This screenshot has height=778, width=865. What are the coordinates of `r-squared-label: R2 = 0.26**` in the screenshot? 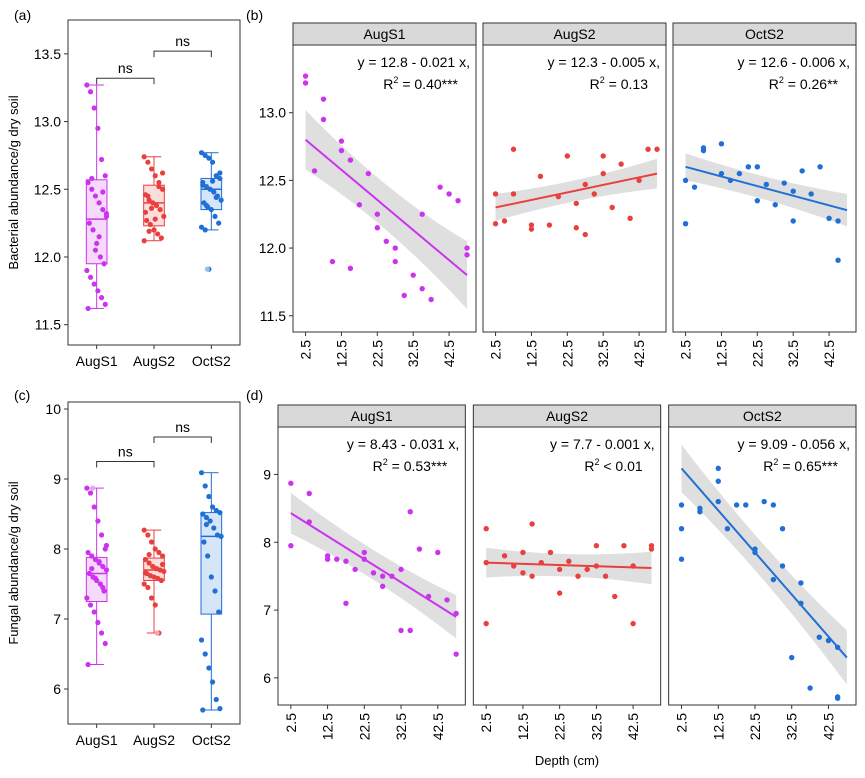 It's located at (804, 83).